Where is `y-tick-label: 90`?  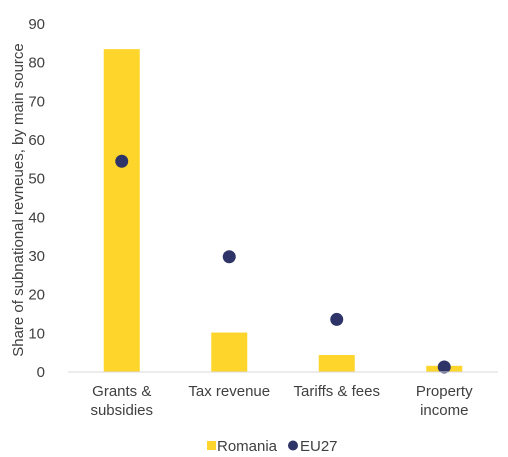
y-tick-label: 90 is located at coordinates (36, 24).